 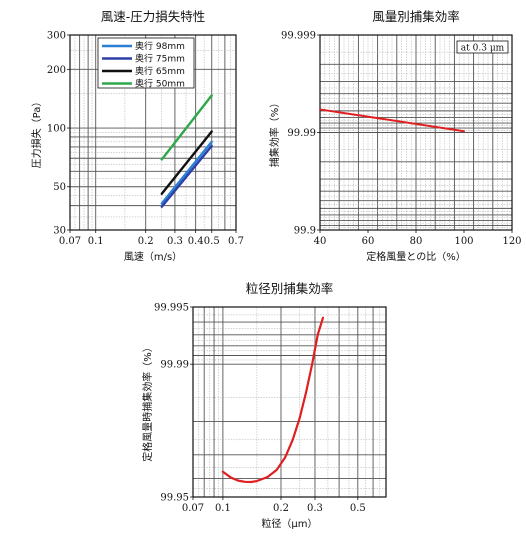 What do you see at coordinates (147, 402) in the screenshot?
I see `y-axis-label: 定格風量時捕集効率（%）` at bounding box center [147, 402].